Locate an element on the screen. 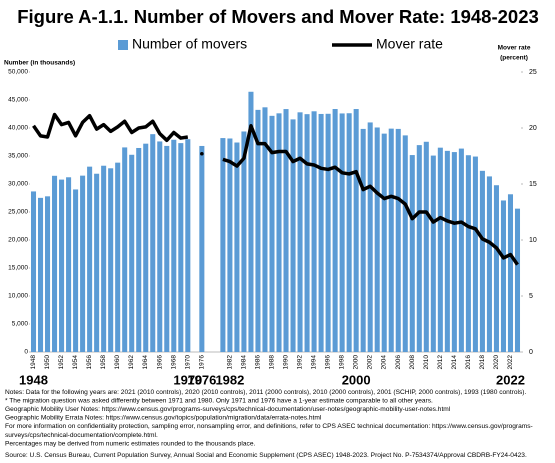 The width and height of the screenshot is (555, 463). y-axis-label: Number (in thousands) is located at coordinates (39, 63).